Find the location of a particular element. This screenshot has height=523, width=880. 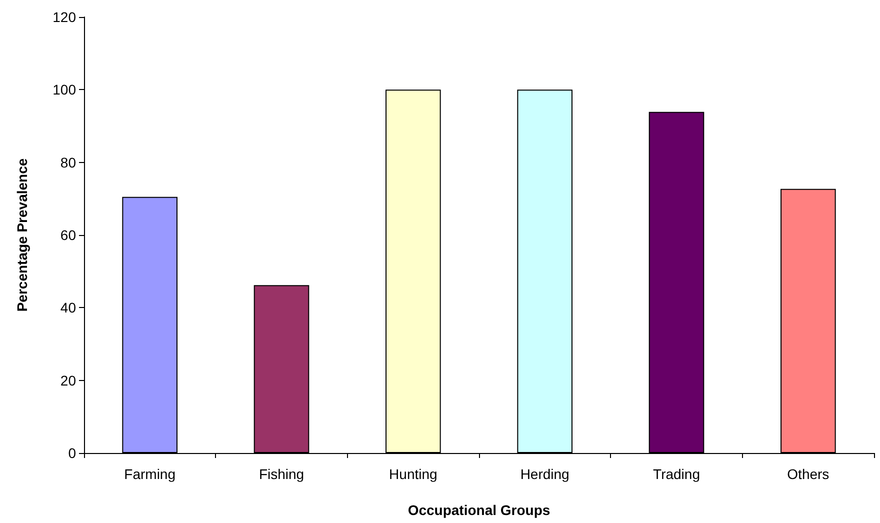

x-tick-label: Fishing is located at coordinates (281, 474).